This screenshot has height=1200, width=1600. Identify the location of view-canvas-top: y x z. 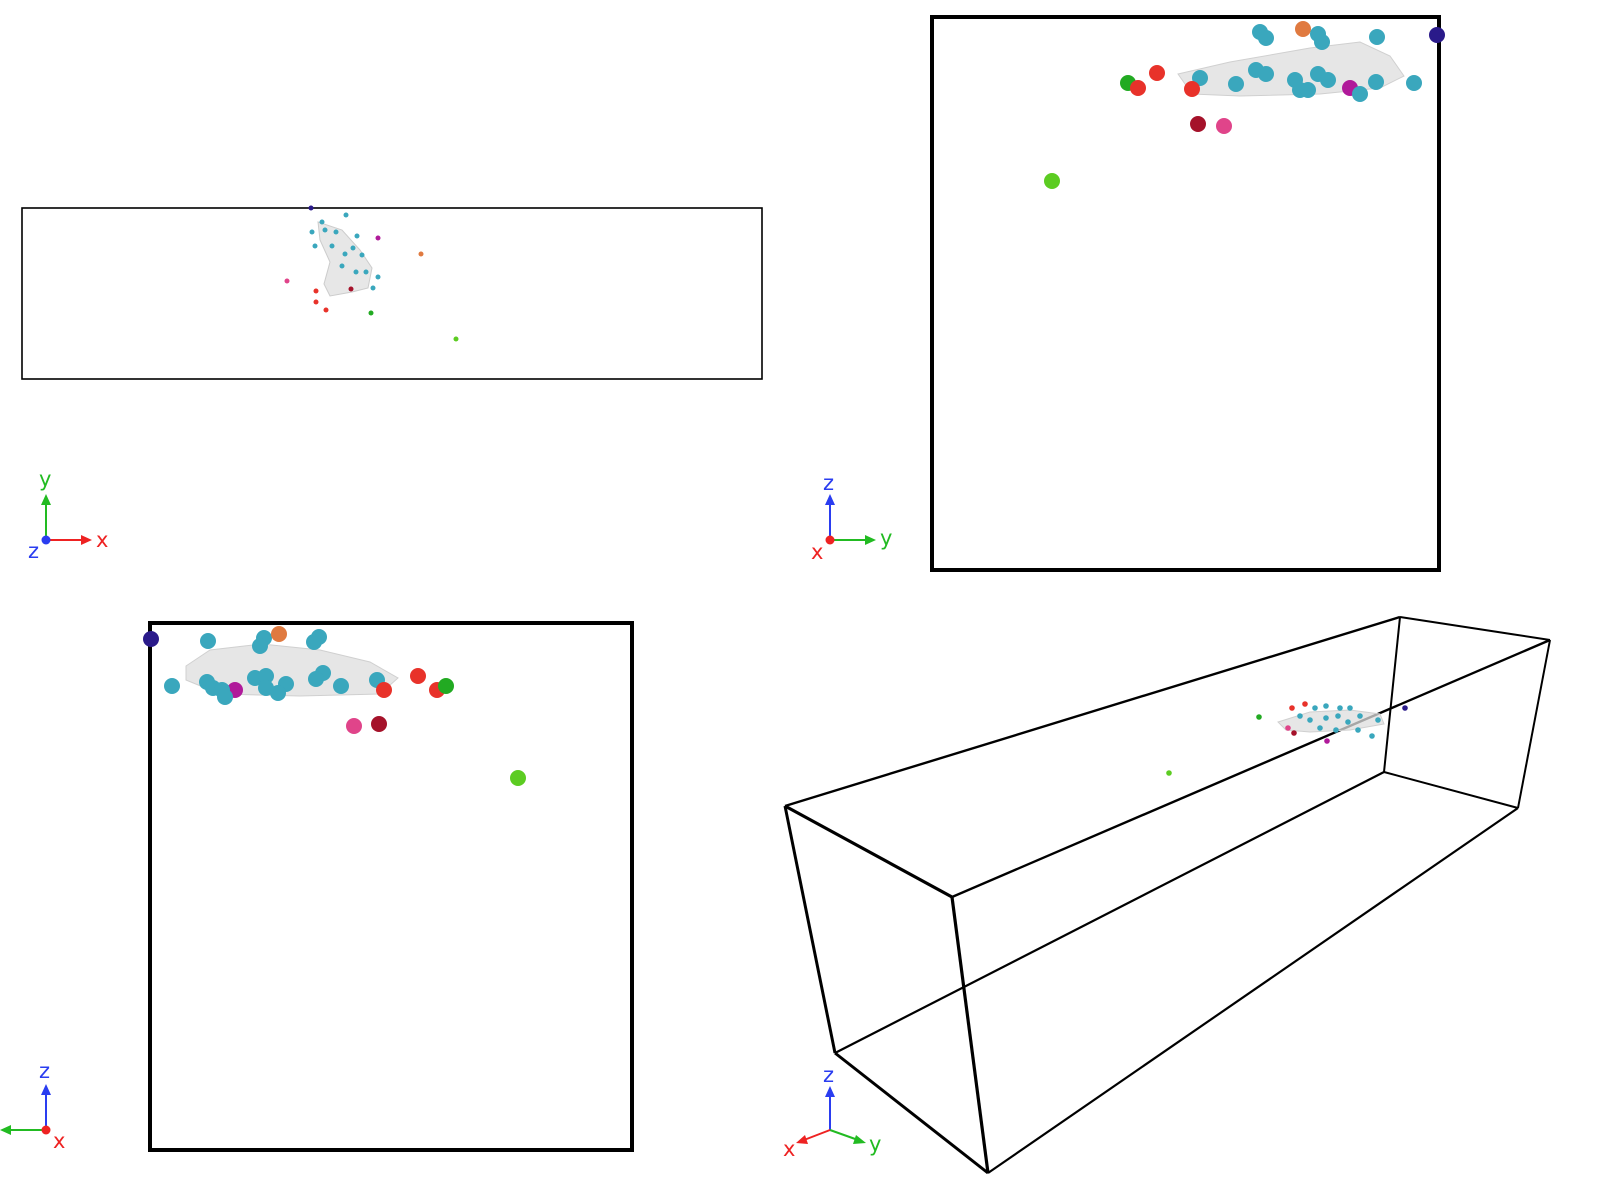
(392, 384).